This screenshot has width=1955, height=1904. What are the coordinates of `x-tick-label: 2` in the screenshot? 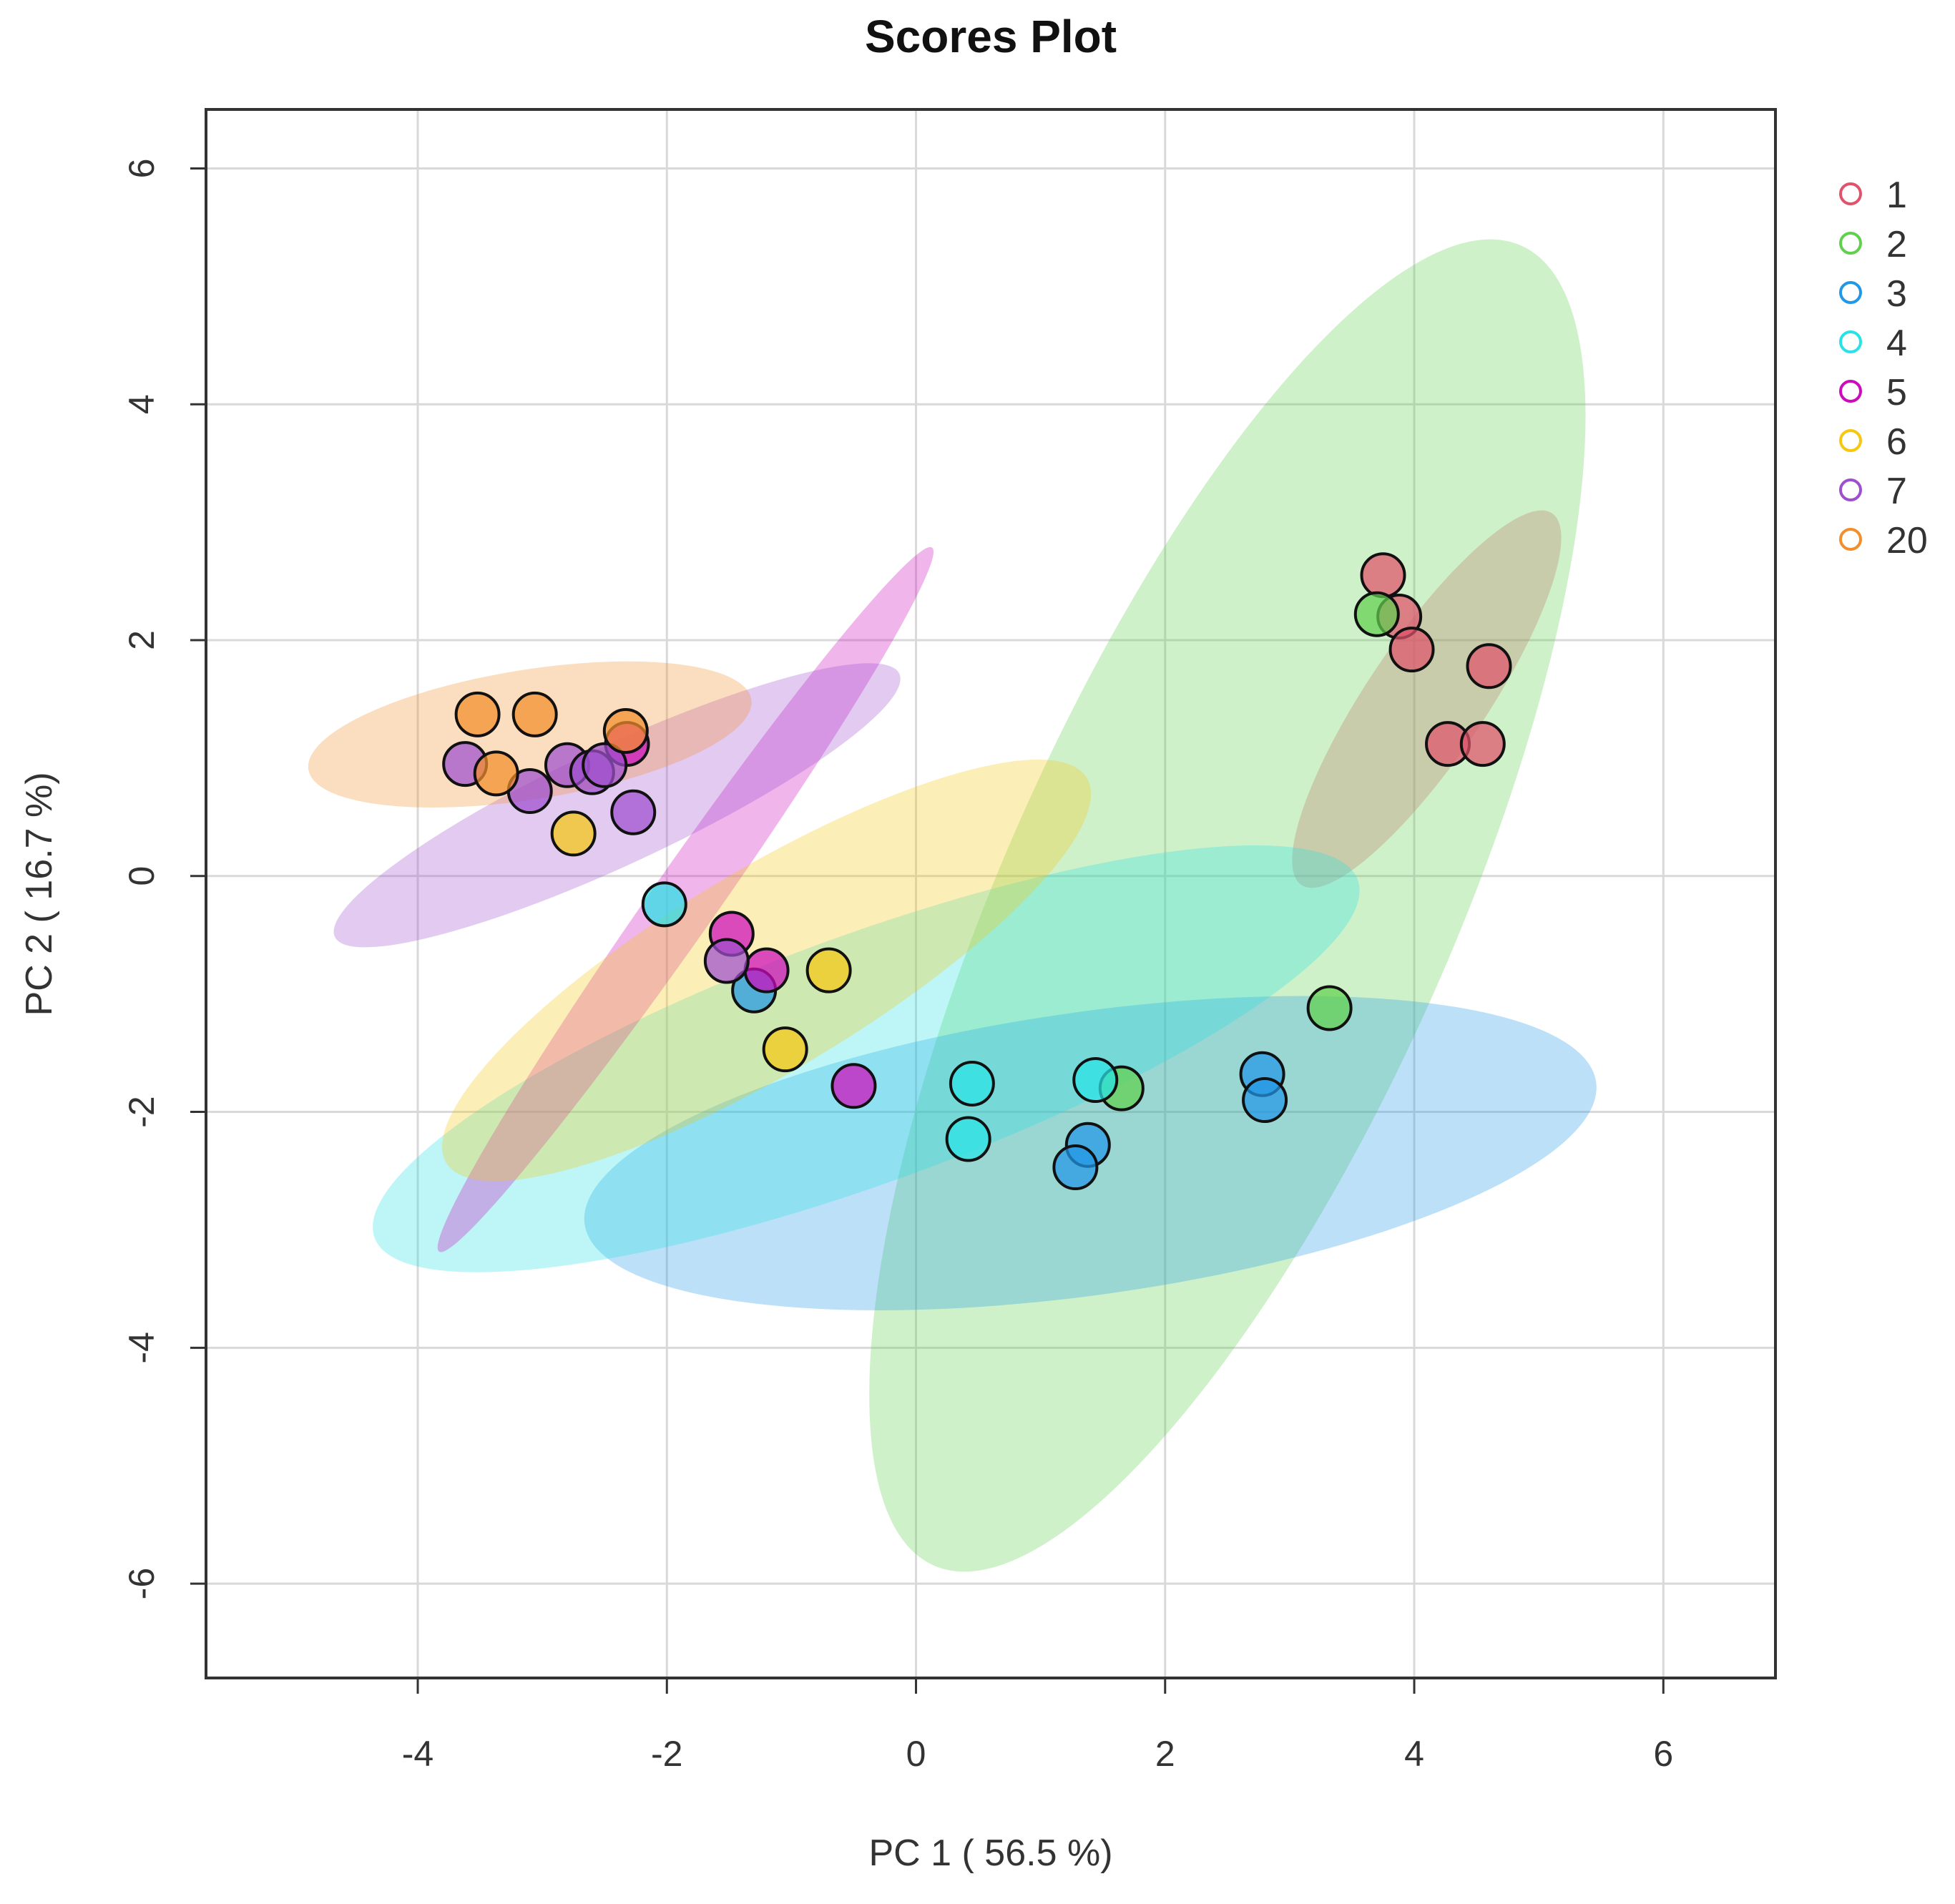 It's located at (1165, 1754).